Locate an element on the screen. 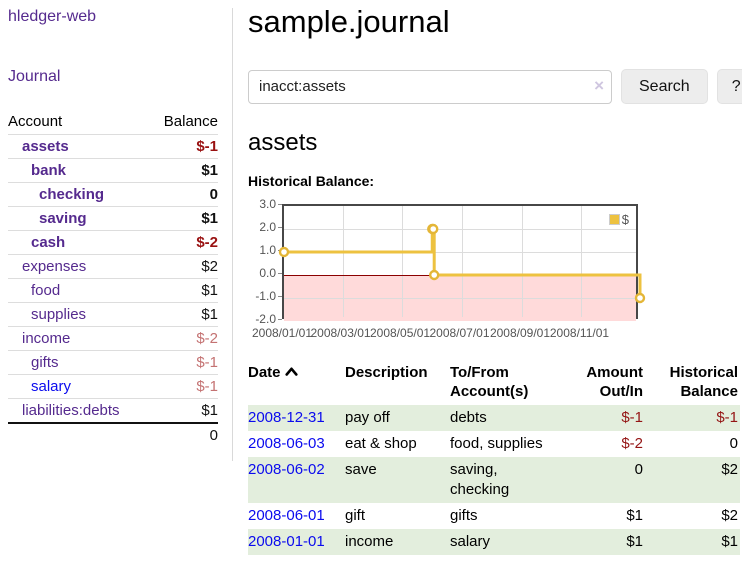 The image size is (742, 582). transaction-date-link: 2008-06-02 is located at coordinates (286, 469).